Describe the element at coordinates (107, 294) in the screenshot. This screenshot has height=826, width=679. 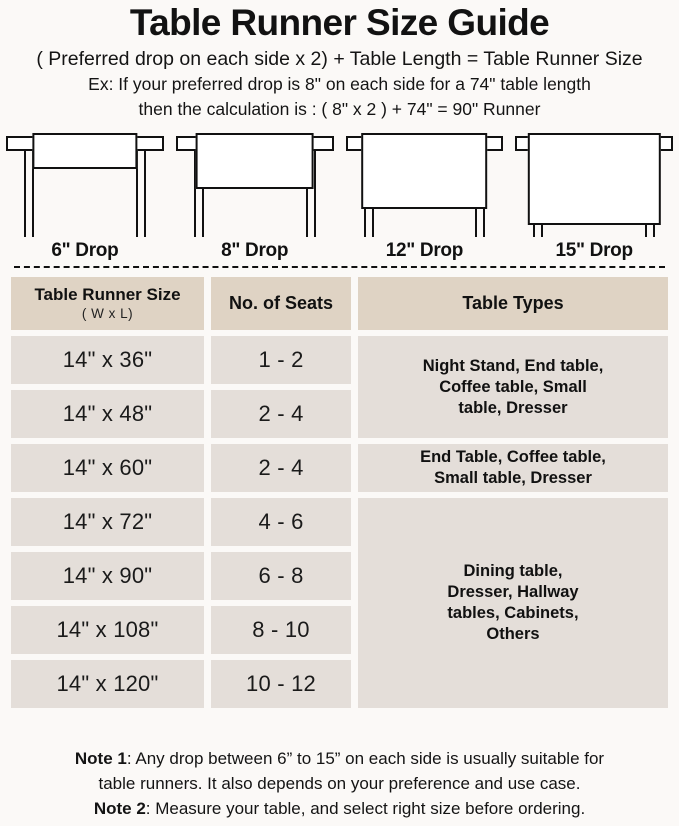
I see `header-runner-size-label: Table Runner Size` at that location.